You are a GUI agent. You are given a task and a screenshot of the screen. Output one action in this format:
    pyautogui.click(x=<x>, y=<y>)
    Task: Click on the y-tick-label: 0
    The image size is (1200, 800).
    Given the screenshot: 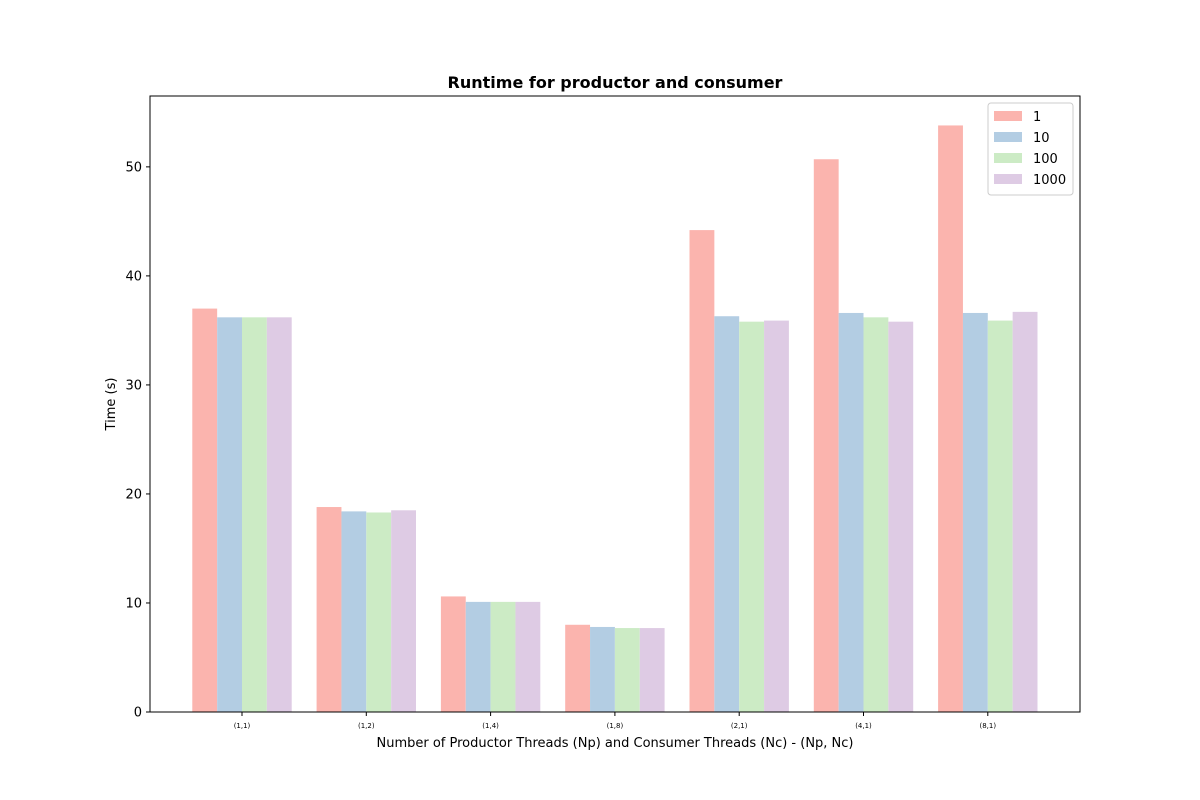 What is the action you would take?
    pyautogui.click(x=138, y=713)
    